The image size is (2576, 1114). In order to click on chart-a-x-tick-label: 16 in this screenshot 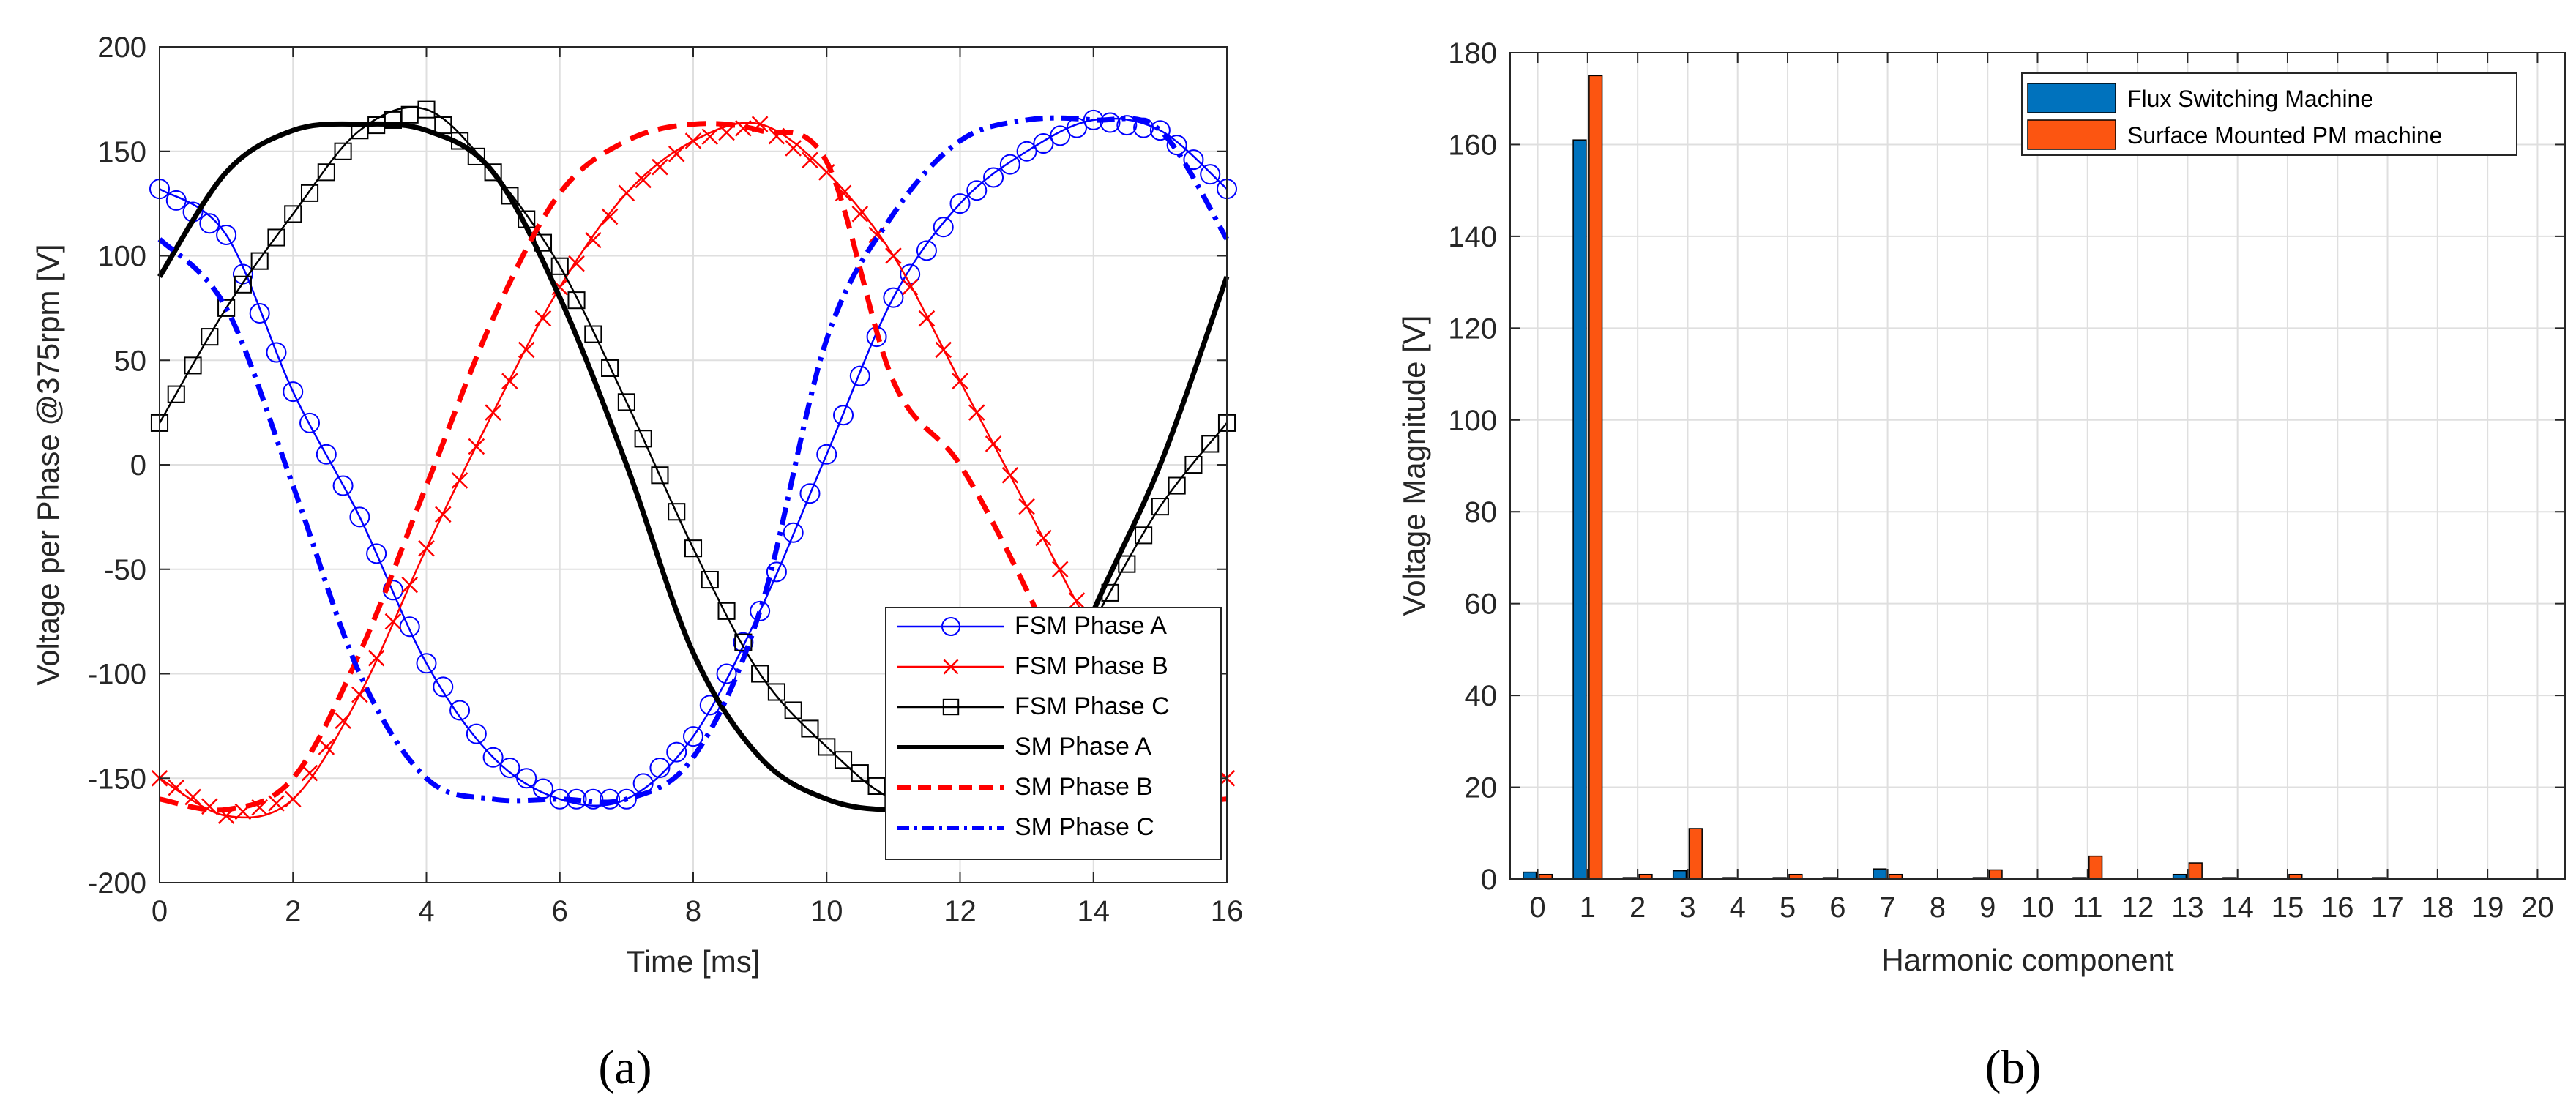, I will do `click(1227, 911)`.